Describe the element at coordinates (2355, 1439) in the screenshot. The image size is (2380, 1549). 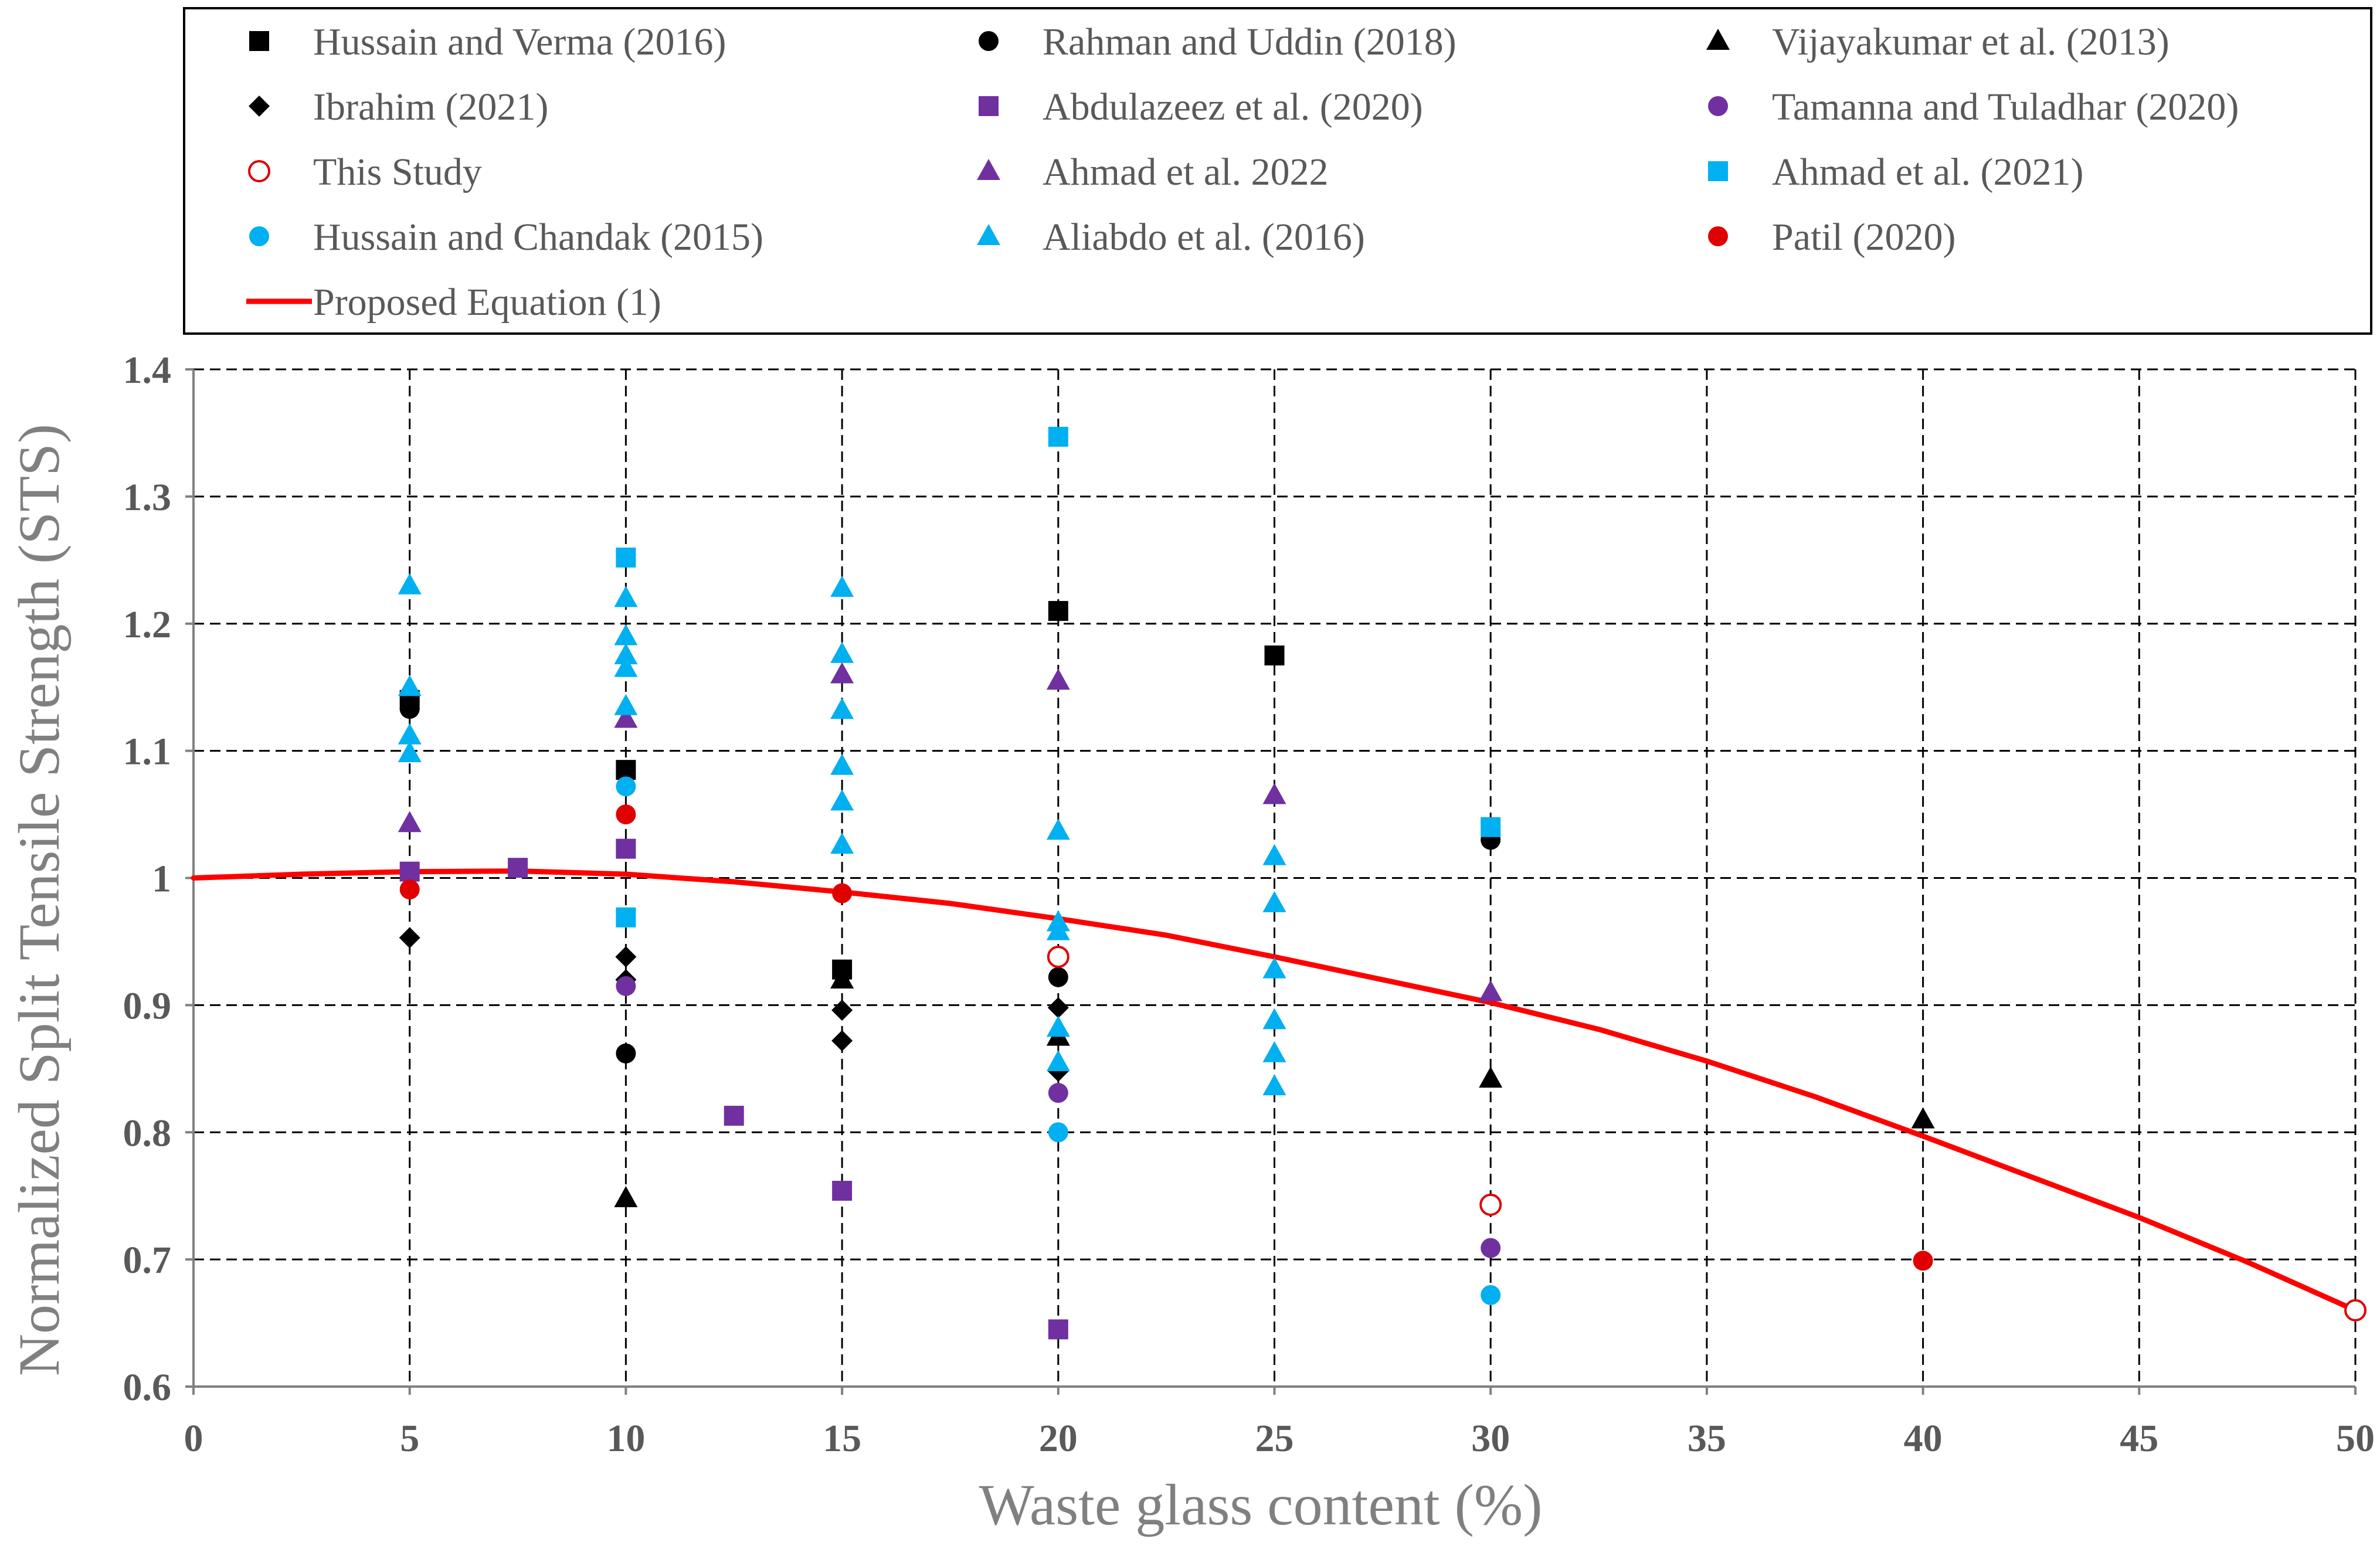
I see `x-tick-label-50: 50` at that location.